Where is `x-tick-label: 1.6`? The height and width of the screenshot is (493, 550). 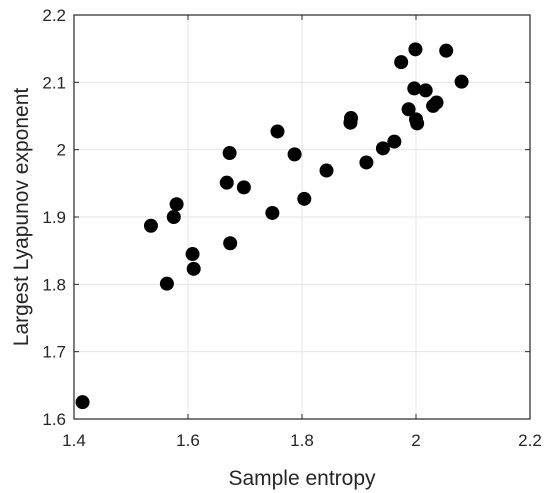 x-tick-label: 1.6 is located at coordinates (188, 440).